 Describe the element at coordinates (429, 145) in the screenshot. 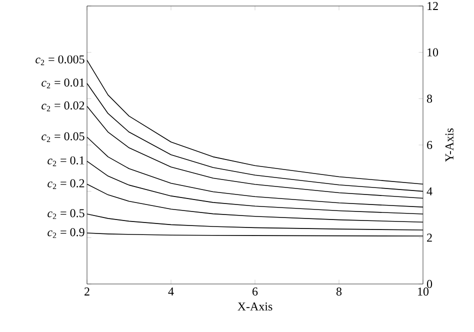

I see `y-tick-label: 6` at that location.